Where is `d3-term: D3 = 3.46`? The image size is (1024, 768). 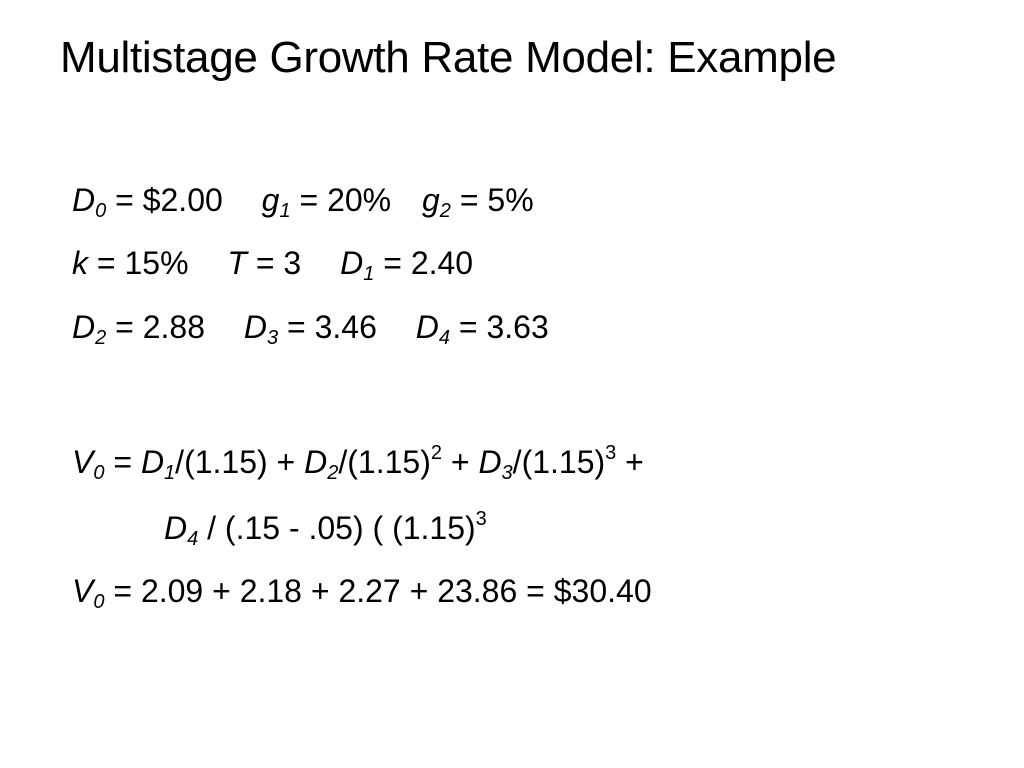
d3-term: D3 = 3.46 is located at coordinates (310, 329).